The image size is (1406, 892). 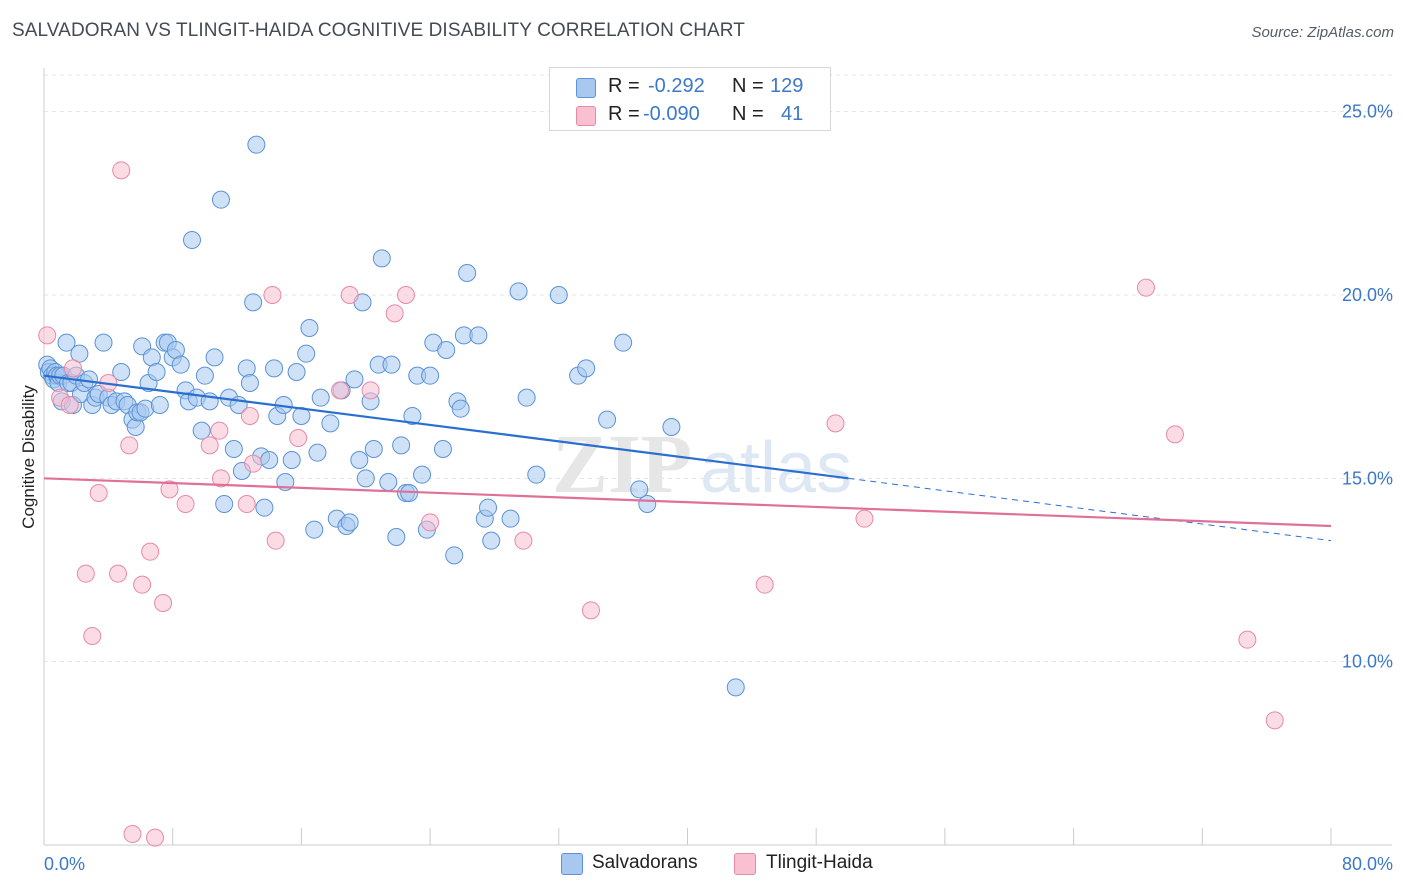 I want to click on r-value: -0.090, so click(x=671, y=114).